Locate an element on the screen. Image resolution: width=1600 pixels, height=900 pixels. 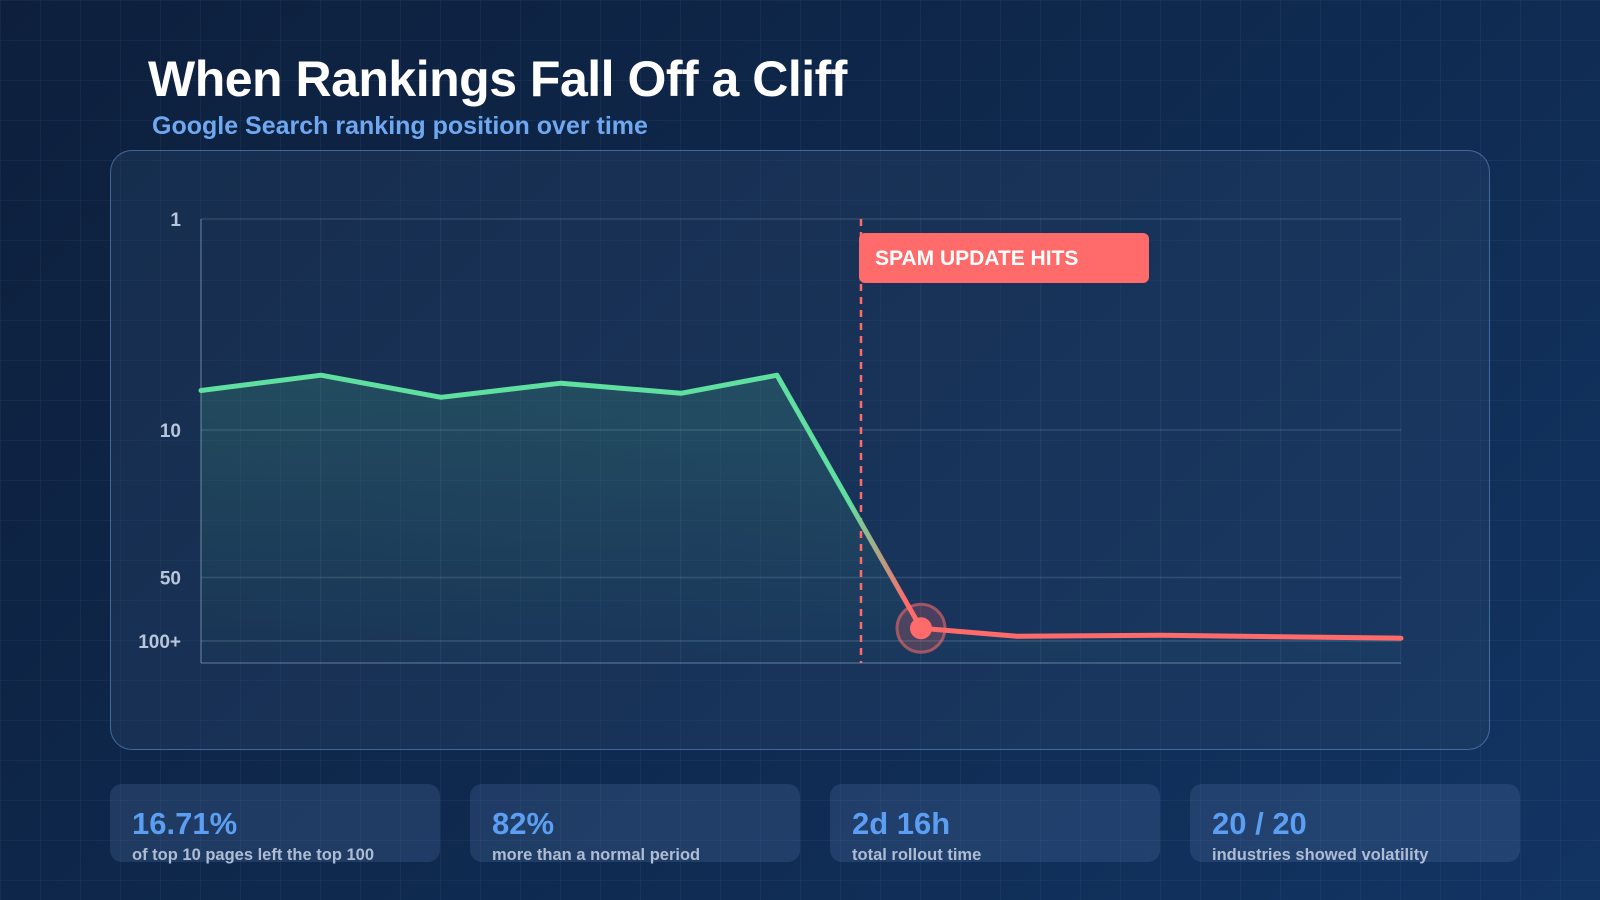
y-tick-label: 50 is located at coordinates (170, 578).